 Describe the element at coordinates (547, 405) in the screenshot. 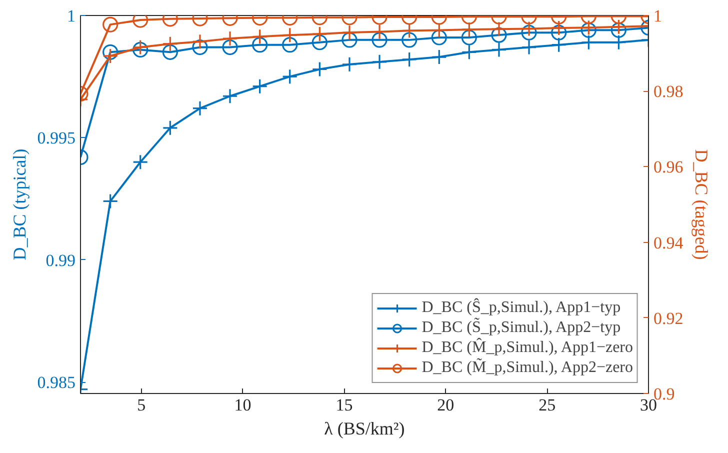

I see `x-tick-label: 25` at that location.